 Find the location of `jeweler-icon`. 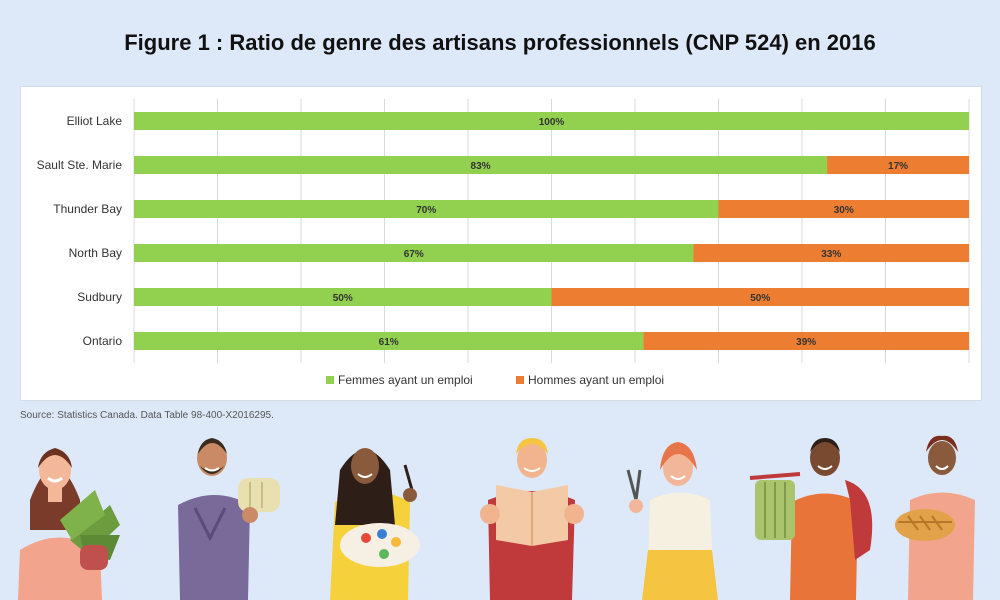

jeweler-icon is located at coordinates (672, 521).